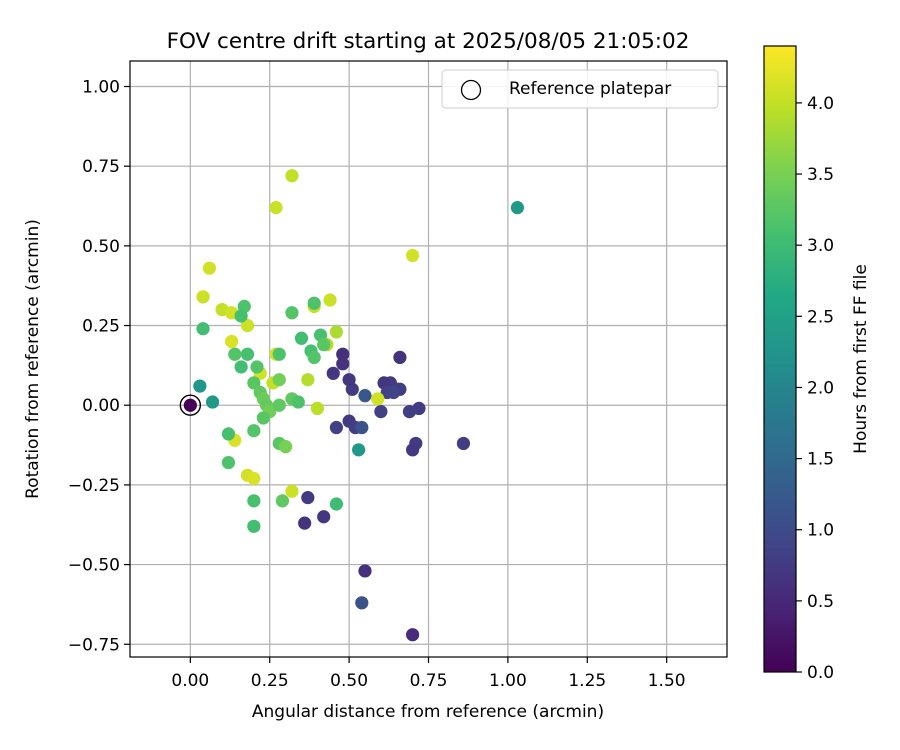 Image resolution: width=900 pixels, height=750 pixels. What do you see at coordinates (101, 406) in the screenshot?
I see `y-tick-label: 0.00` at bounding box center [101, 406].